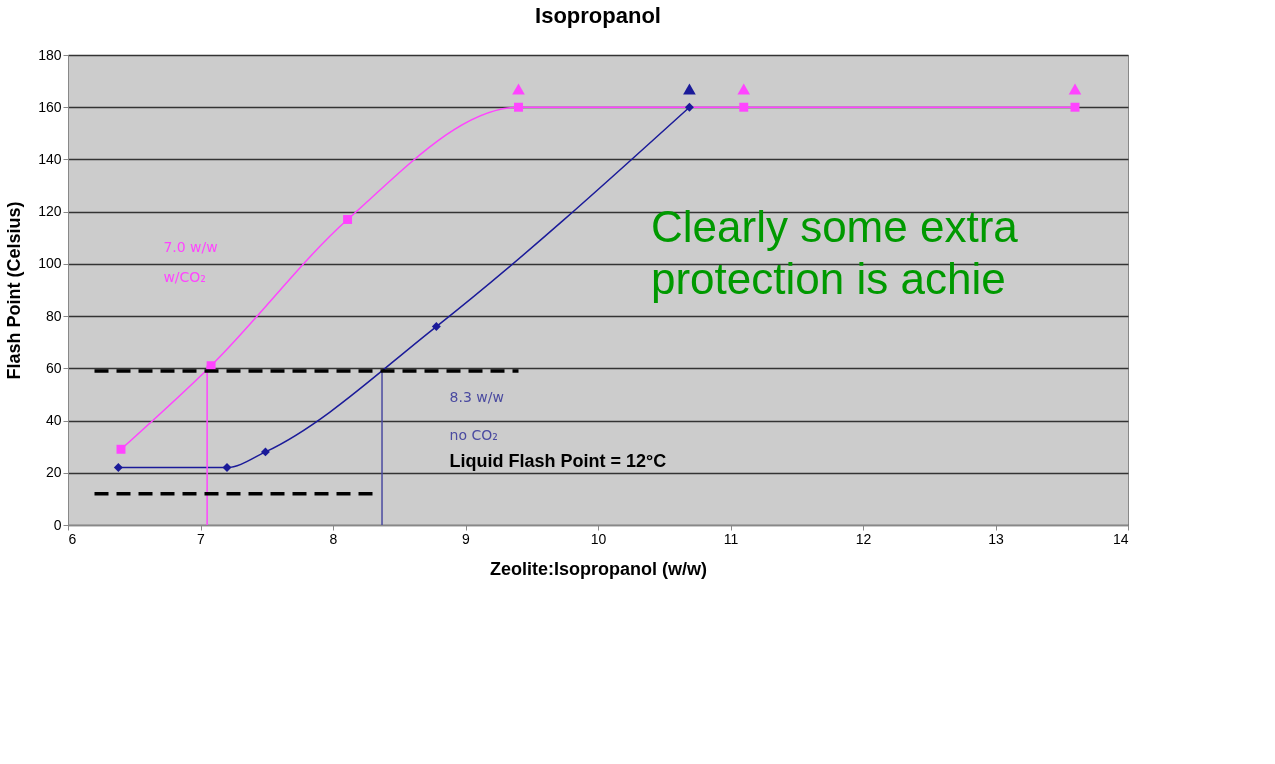 The height and width of the screenshot is (764, 1275). What do you see at coordinates (598, 568) in the screenshot?
I see `x-axis-title: Zeolite:Isopropanol (w/w)` at bounding box center [598, 568].